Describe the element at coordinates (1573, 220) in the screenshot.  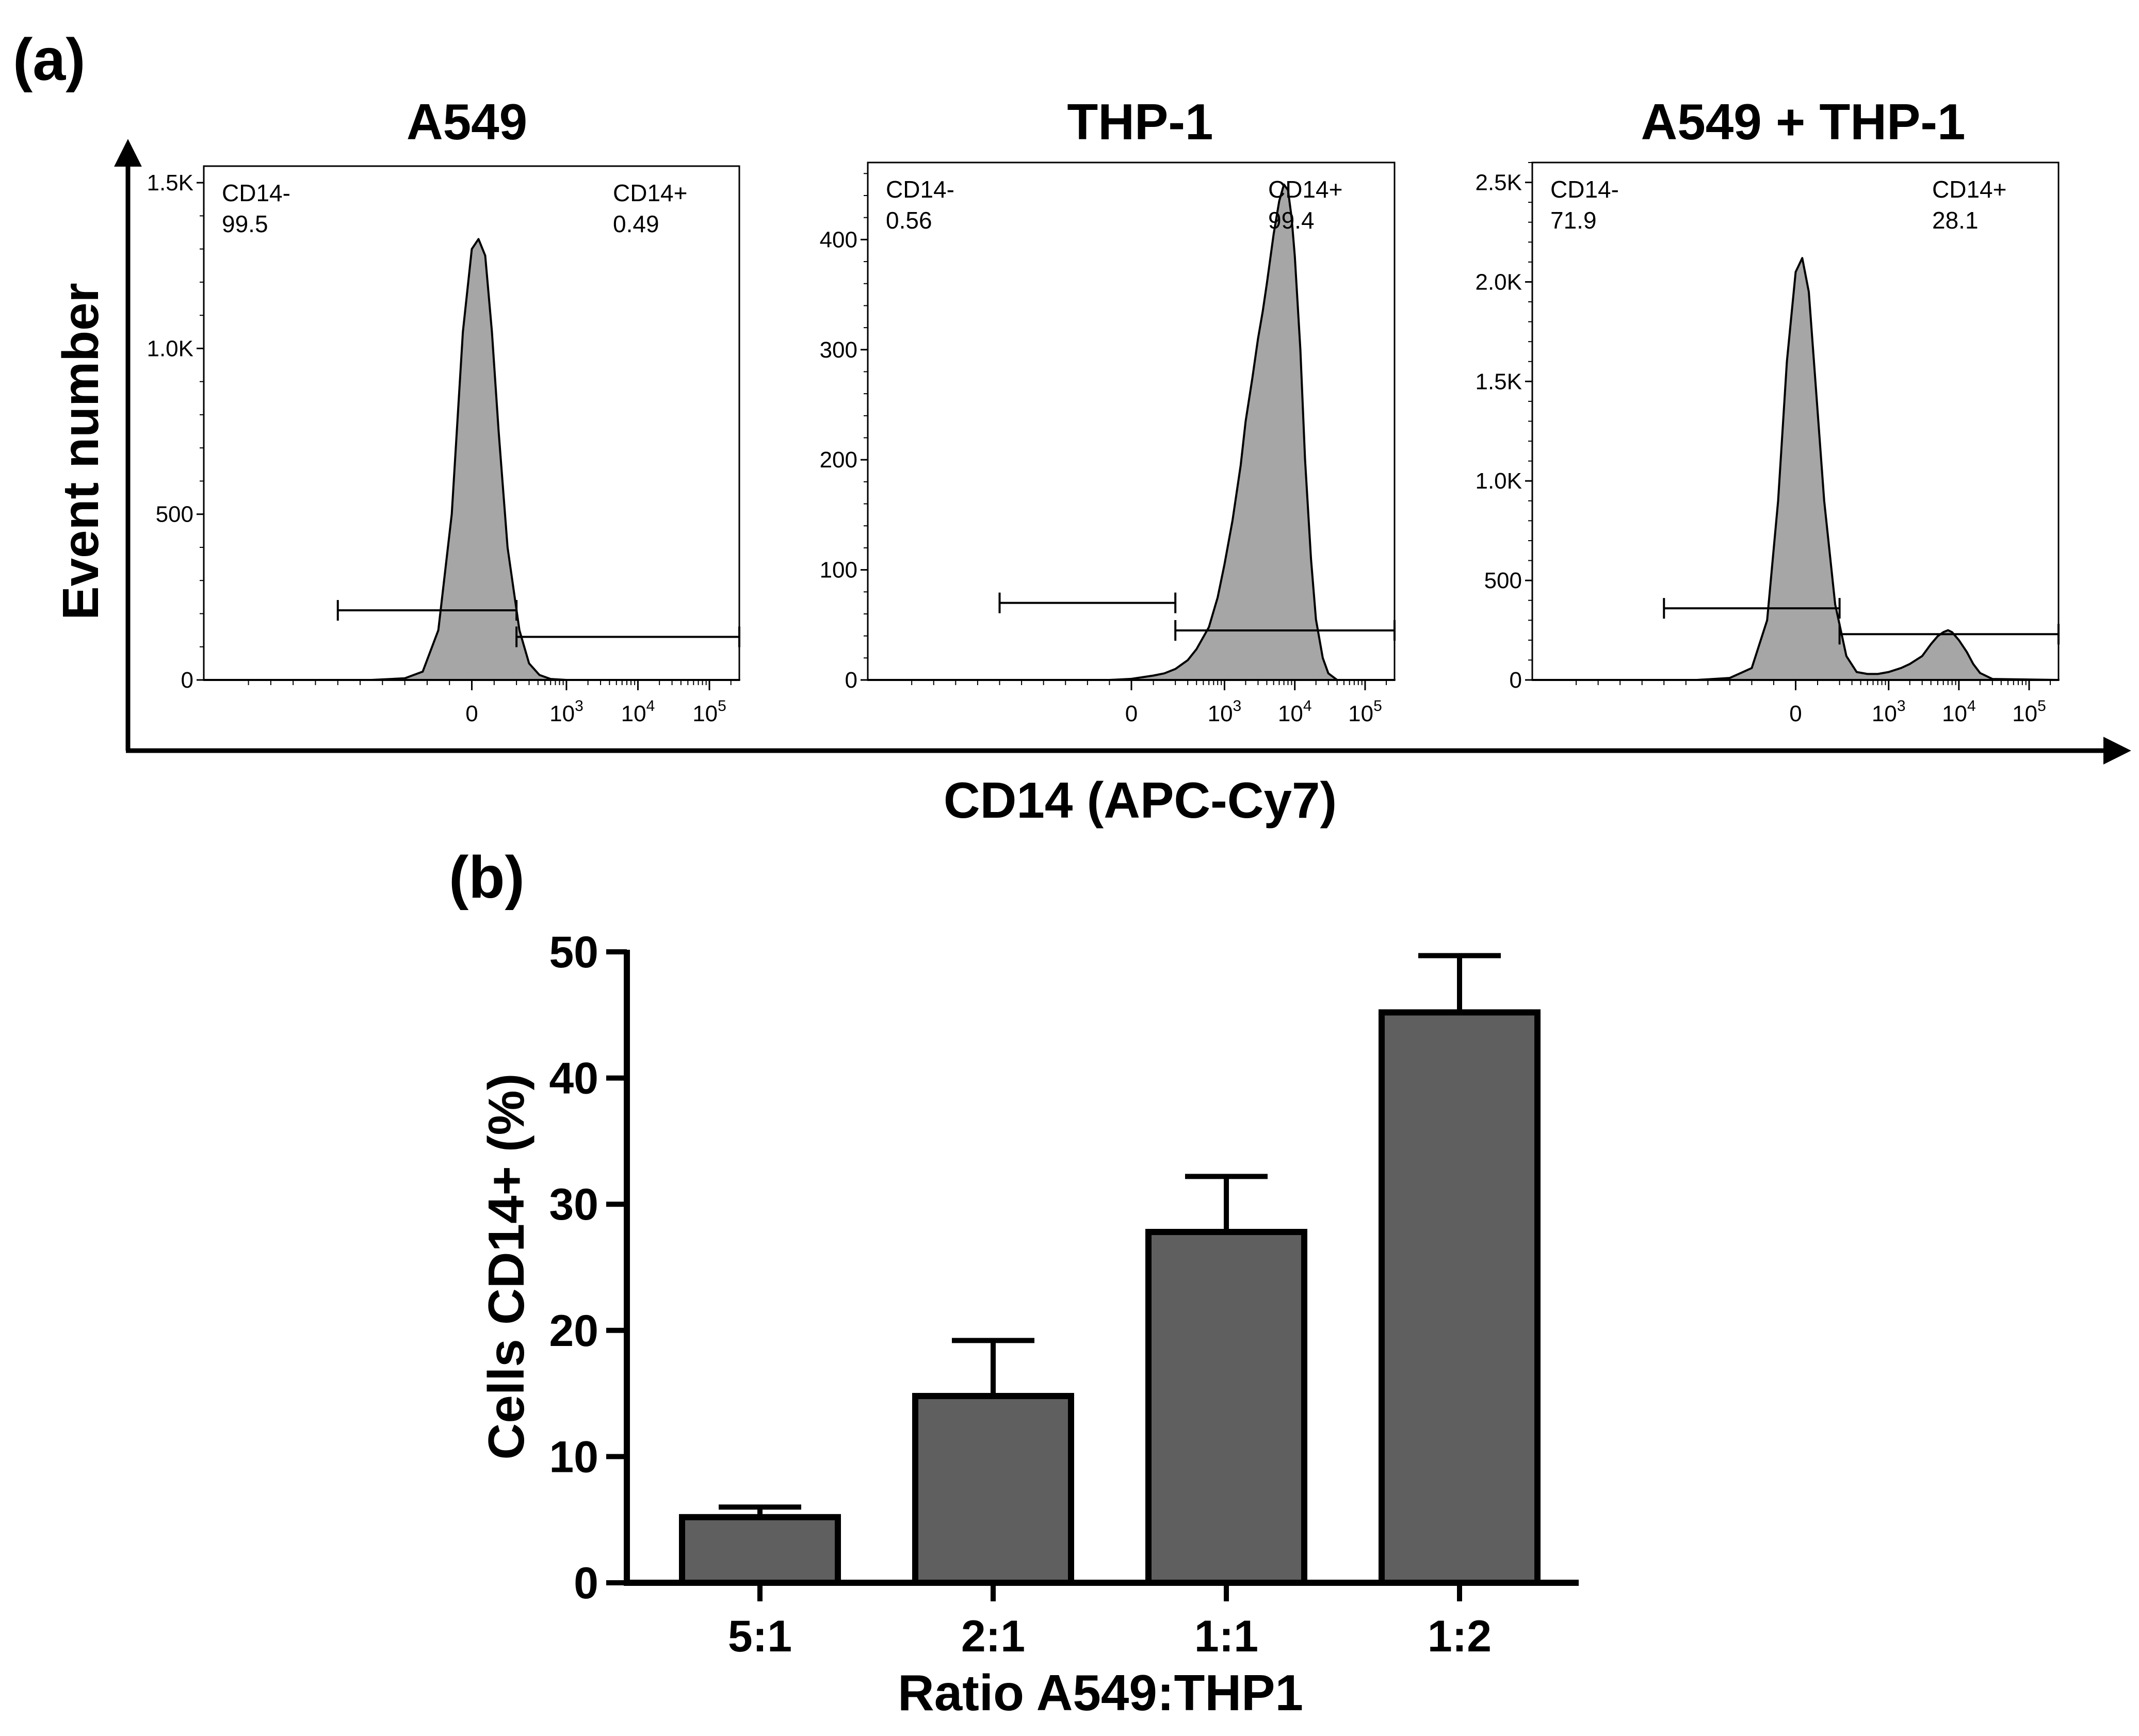
I see `gate-percent: 71.9` at that location.